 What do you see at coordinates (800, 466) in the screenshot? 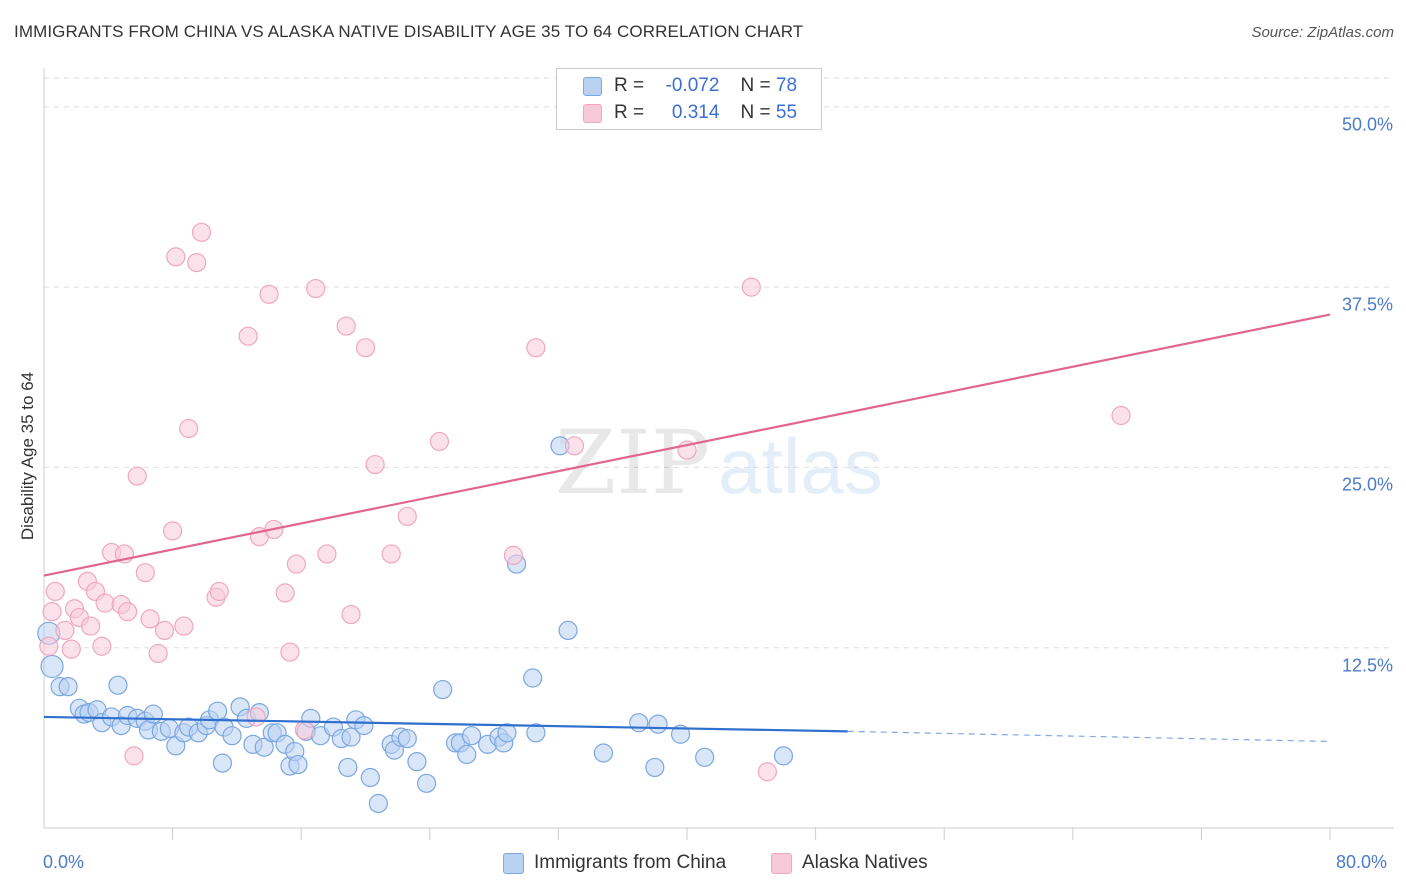
I see `watermark-atlas: atlas` at bounding box center [800, 466].